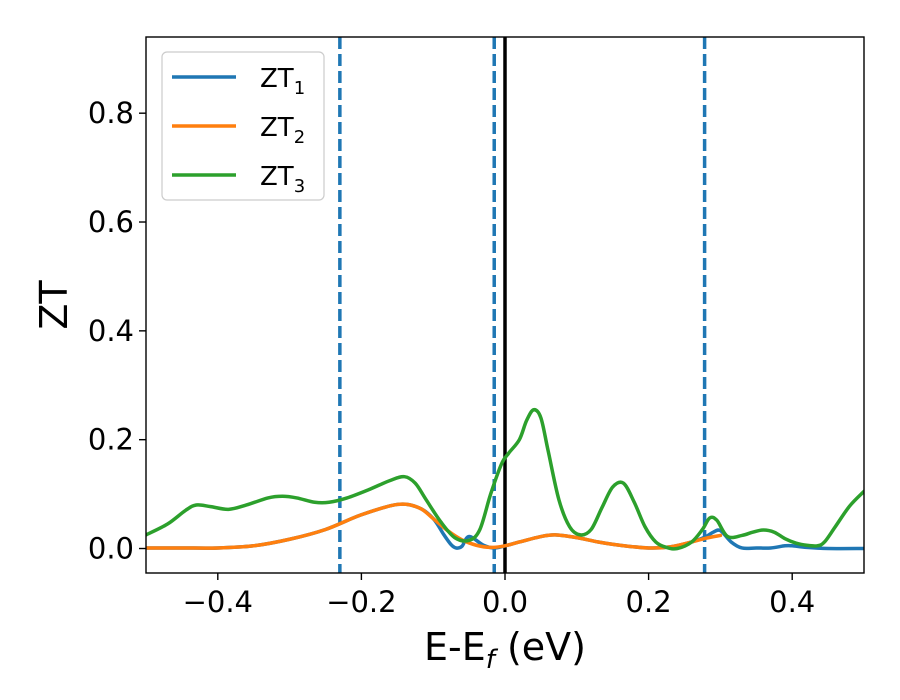  I want to click on x-axis-ticks: −0.4 −0.2 0.0 0.2 0.4, so click(499, 596).